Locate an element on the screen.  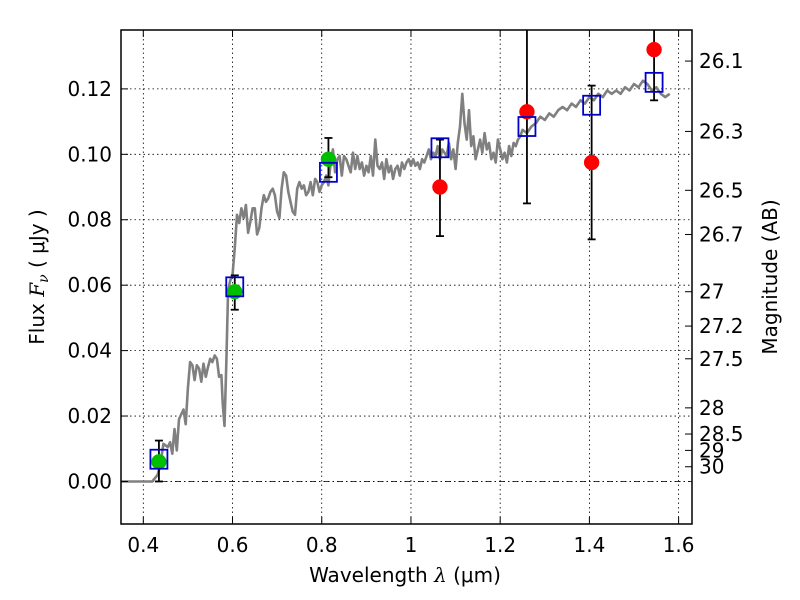
y-axis-label: Flux Fν ( μJy ) is located at coordinates (38, 276).